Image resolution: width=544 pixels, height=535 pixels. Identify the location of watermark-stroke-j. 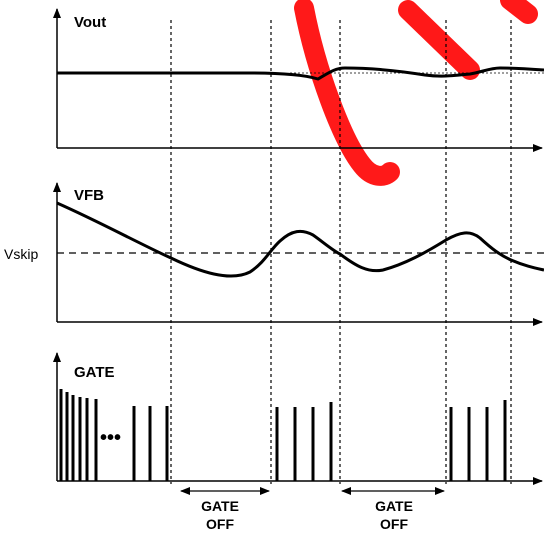
(347, 93).